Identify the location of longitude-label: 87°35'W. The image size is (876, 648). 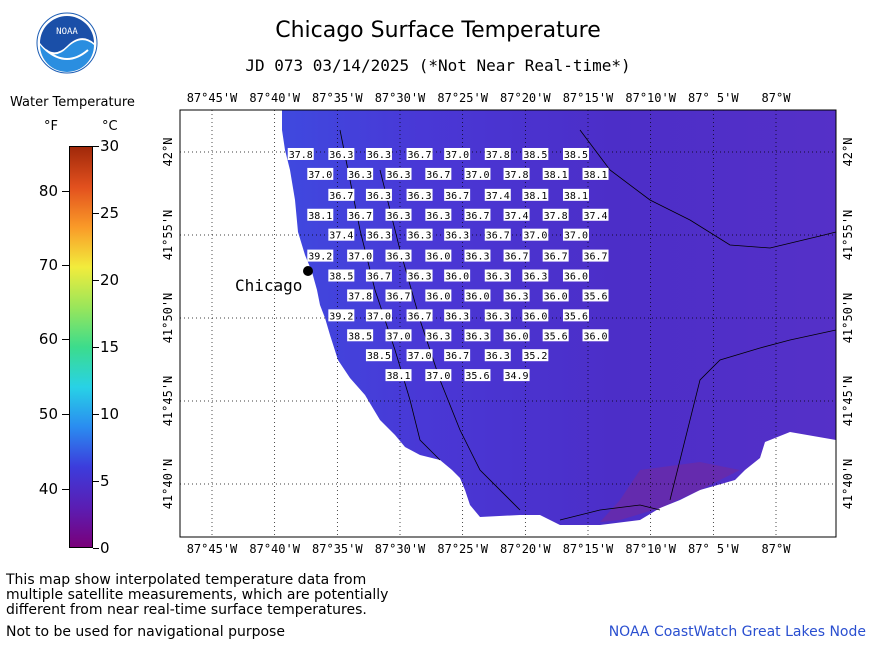
(337, 98).